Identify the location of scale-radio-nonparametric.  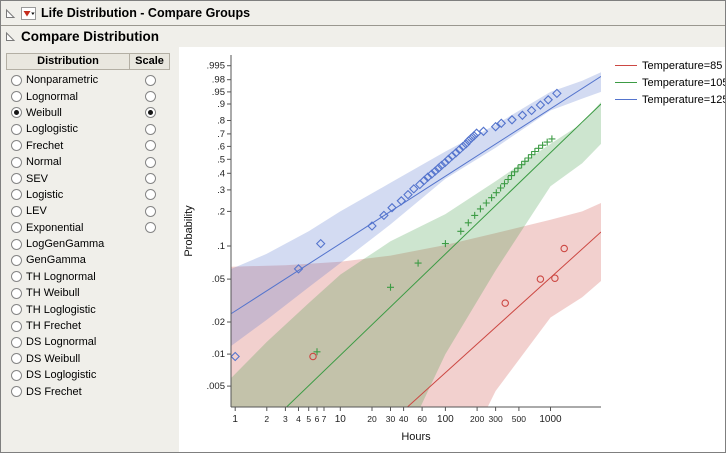
(150, 80).